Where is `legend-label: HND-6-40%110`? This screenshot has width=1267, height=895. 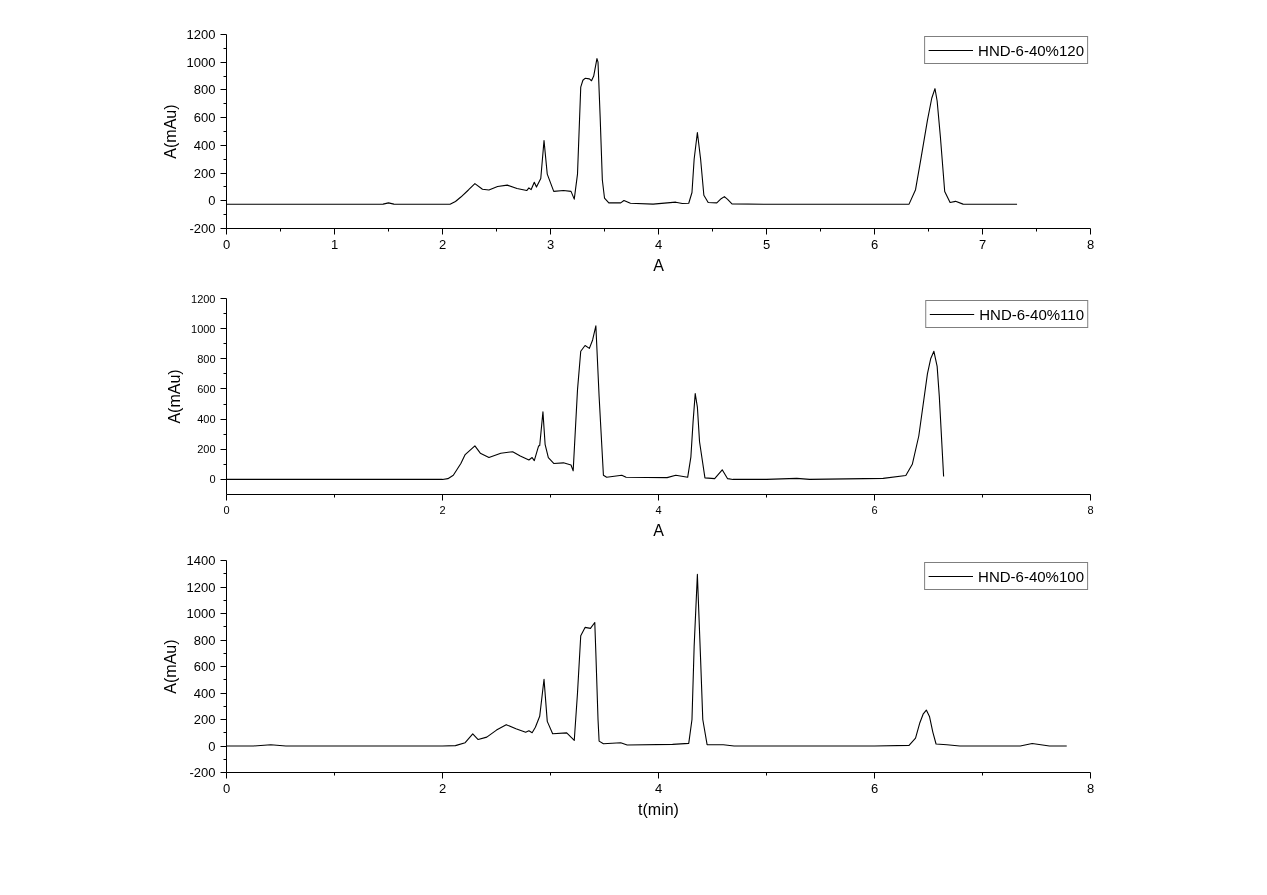
legend-label: HND-6-40%110 is located at coordinates (1031, 314).